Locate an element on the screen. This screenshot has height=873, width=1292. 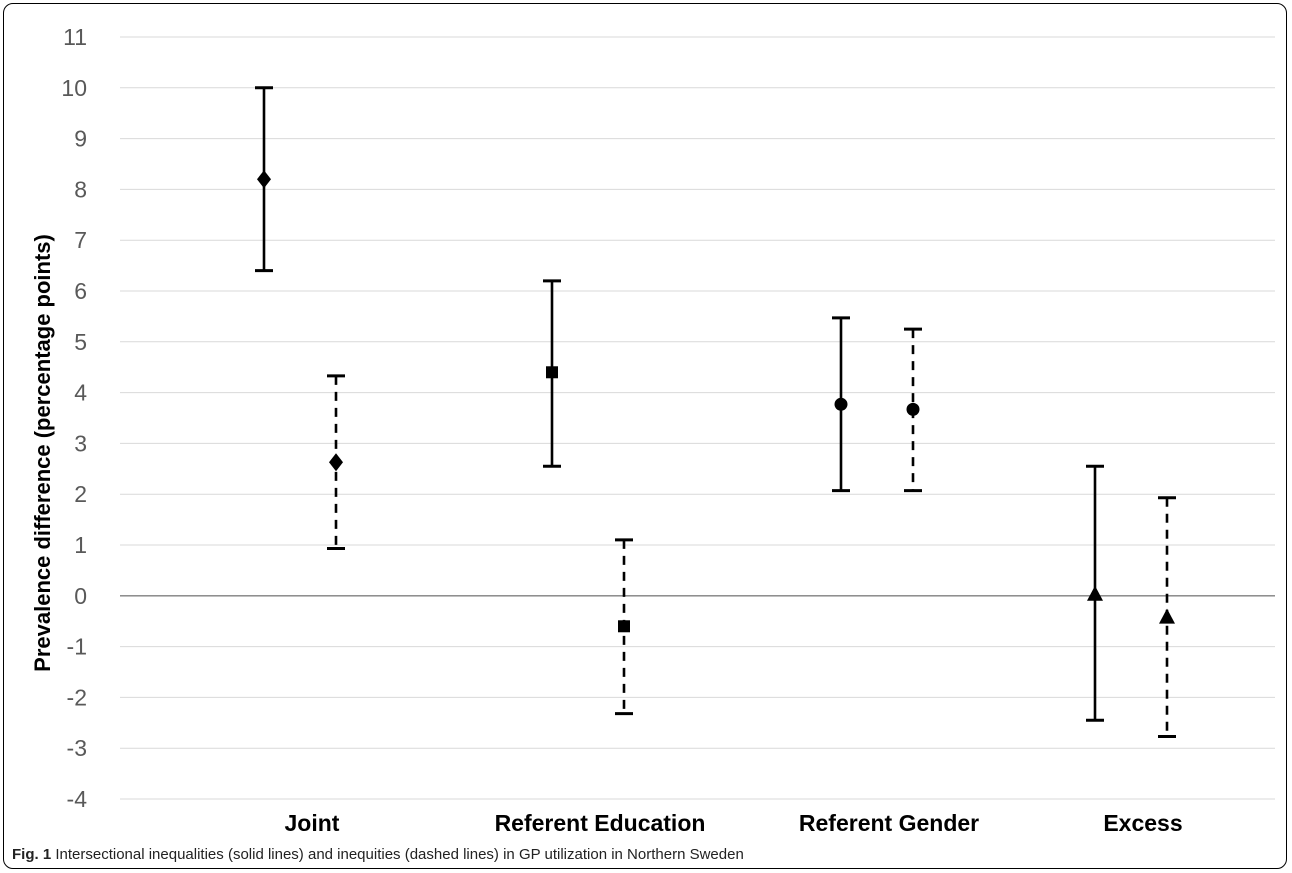
marker-square-solid-referent-education is located at coordinates (552, 372).